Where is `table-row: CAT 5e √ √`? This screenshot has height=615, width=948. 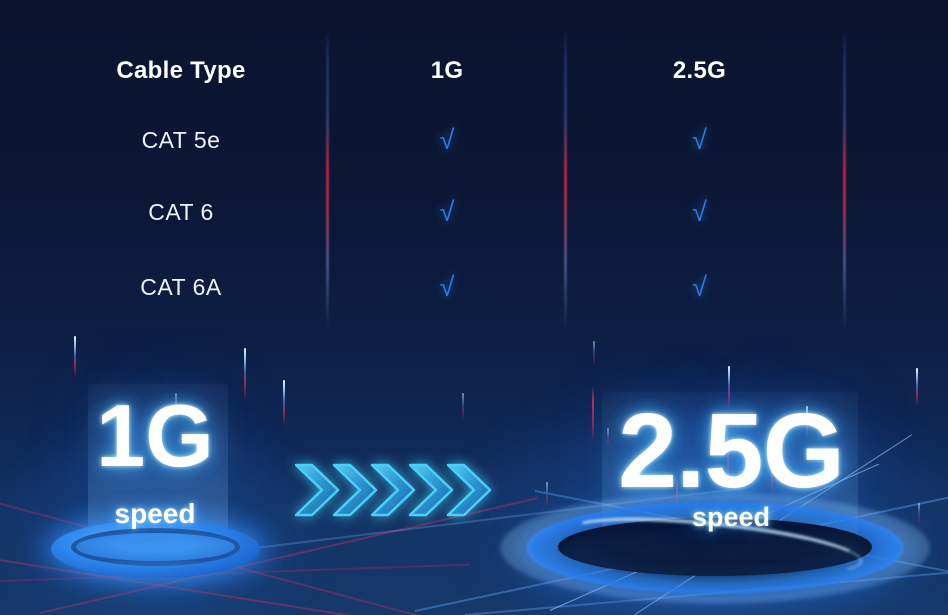 table-row: CAT 5e √ √ is located at coordinates (474, 140).